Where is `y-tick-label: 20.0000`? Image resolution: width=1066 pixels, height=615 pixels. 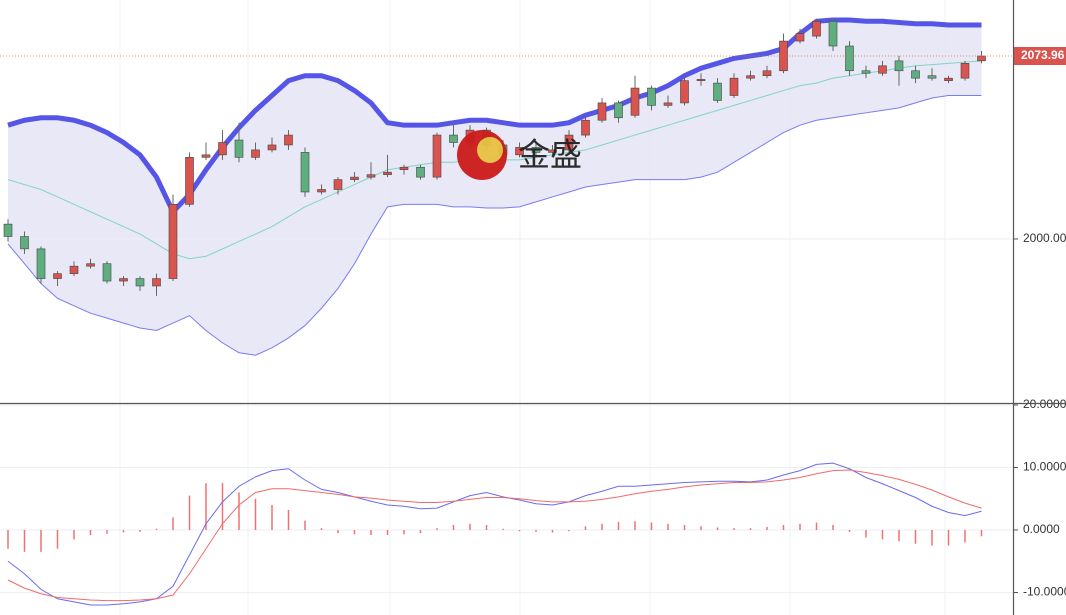
y-tick-label: 20.0000 is located at coordinates (1044, 404).